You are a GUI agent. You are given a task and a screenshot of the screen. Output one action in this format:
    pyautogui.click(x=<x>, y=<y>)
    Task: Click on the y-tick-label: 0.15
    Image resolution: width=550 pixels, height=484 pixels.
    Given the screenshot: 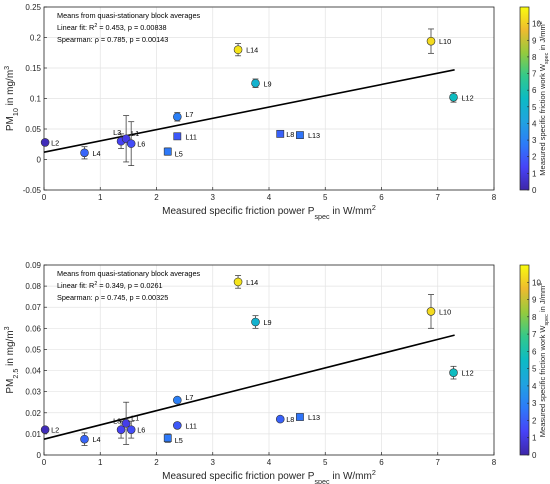 What is the action you would take?
    pyautogui.click(x=33, y=68)
    